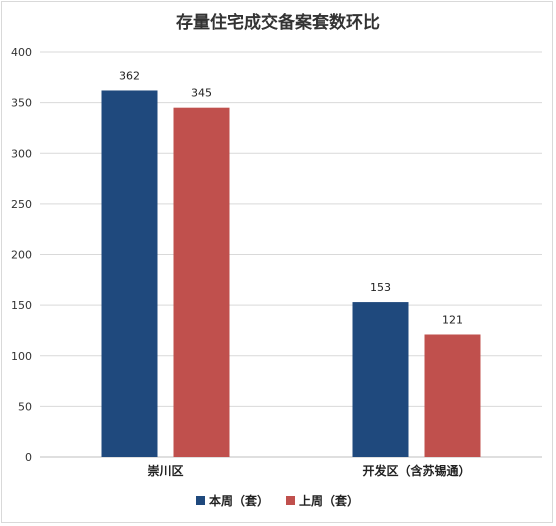  What do you see at coordinates (277, 500) in the screenshot?
I see `legend: 本周（套） 上周（套）` at bounding box center [277, 500].